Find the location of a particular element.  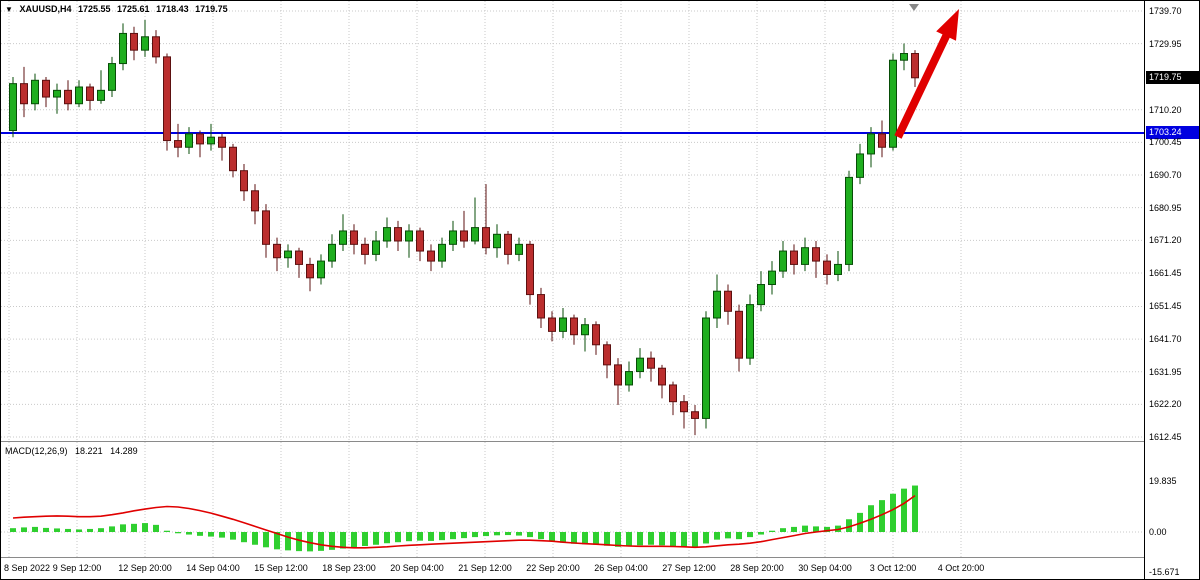

time-axis-label: 9 Sep 12:00 is located at coordinates (77, 568).